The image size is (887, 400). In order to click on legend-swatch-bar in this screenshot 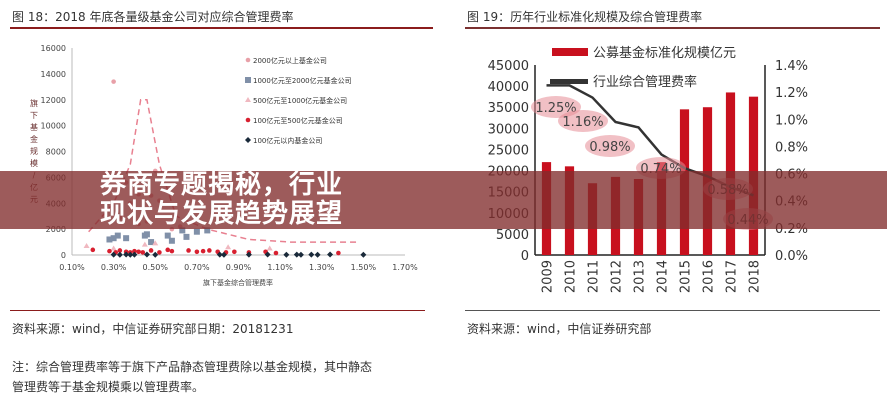, I will do `click(570, 52)`.